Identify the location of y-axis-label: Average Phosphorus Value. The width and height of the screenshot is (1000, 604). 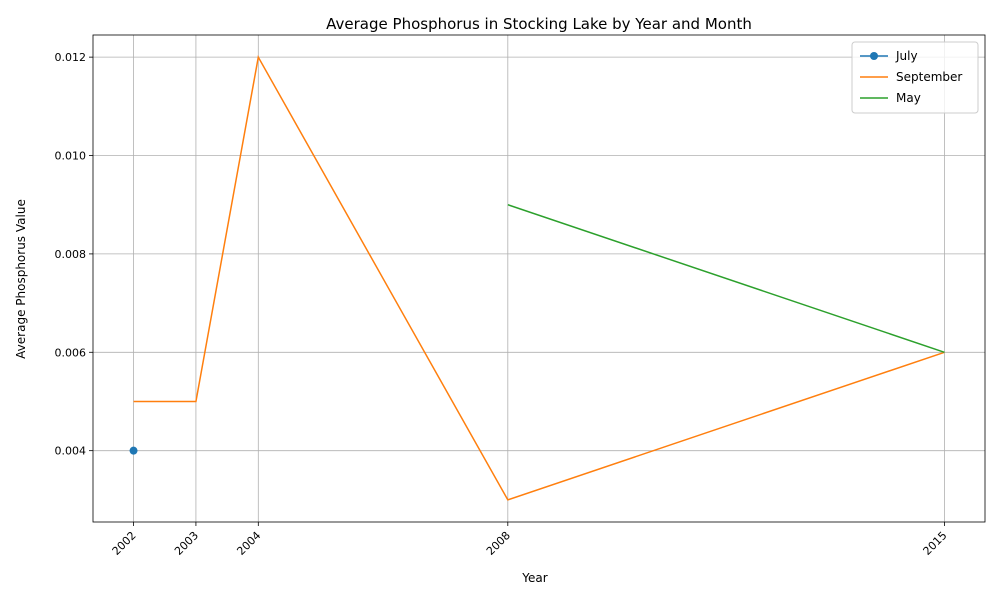
(21, 279).